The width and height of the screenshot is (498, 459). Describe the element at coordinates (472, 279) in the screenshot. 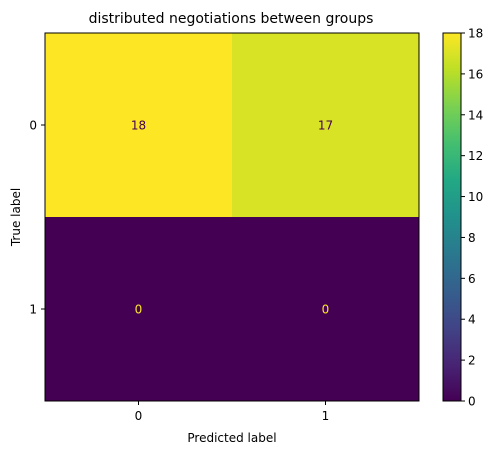

I see `colorbar-tick-label: 6` at that location.